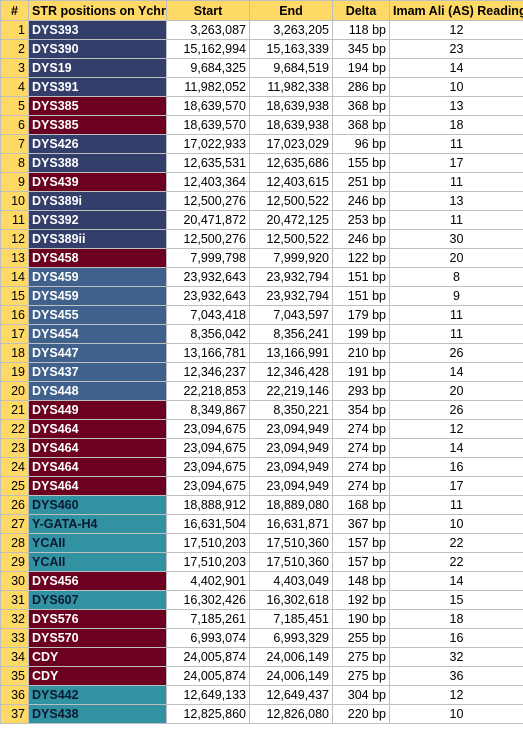 The height and width of the screenshot is (732, 523). I want to click on table-row: 27 Y-GATA-H4 16,631,504 16,631,871 367 bp 10, so click(261, 524).